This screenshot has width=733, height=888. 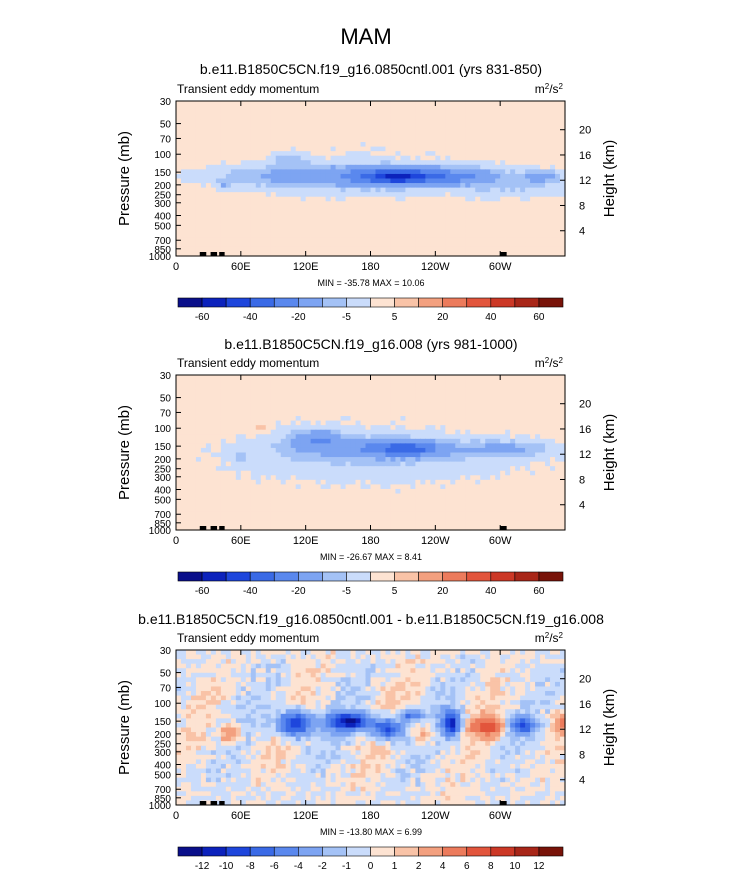 What do you see at coordinates (549, 89) in the screenshot?
I see `units-label: m2/s2` at bounding box center [549, 89].